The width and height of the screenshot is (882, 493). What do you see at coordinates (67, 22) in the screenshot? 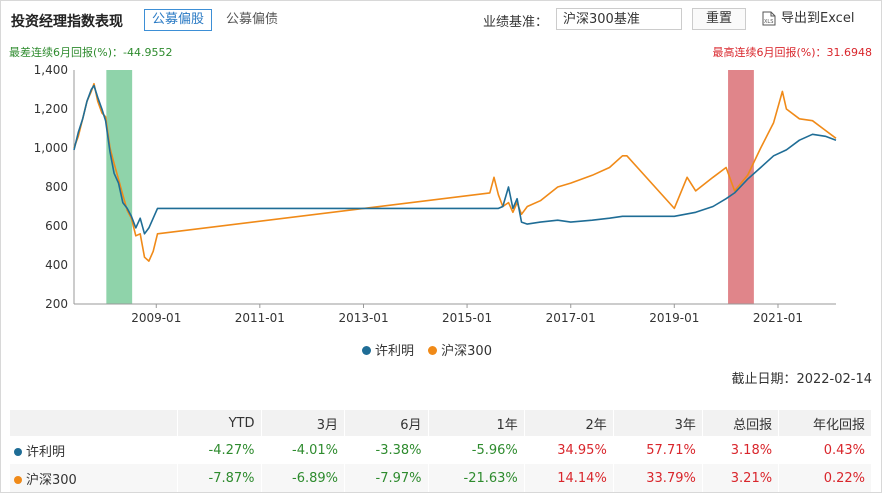
I see `page-title: 投资经理指数表现` at bounding box center [67, 22].